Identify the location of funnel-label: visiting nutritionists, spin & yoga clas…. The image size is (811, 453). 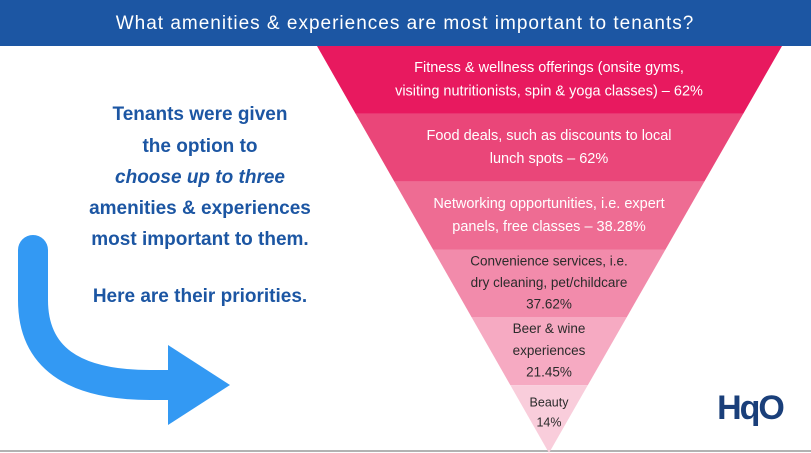
(549, 91).